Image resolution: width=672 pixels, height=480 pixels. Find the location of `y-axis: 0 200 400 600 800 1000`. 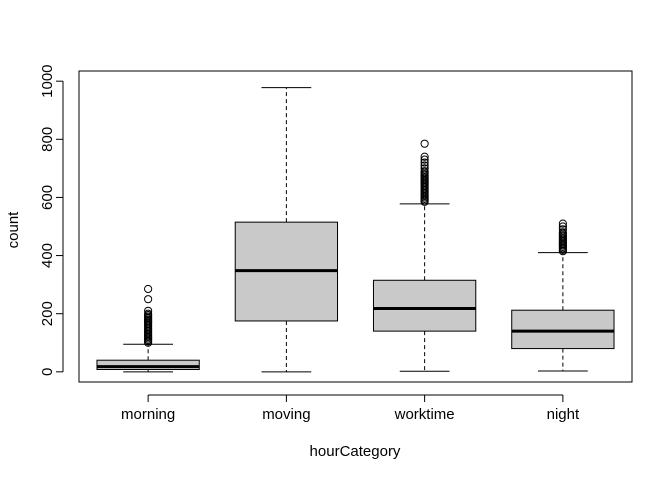

y-axis: 0 200 400 600 800 1000 is located at coordinates (51, 220).